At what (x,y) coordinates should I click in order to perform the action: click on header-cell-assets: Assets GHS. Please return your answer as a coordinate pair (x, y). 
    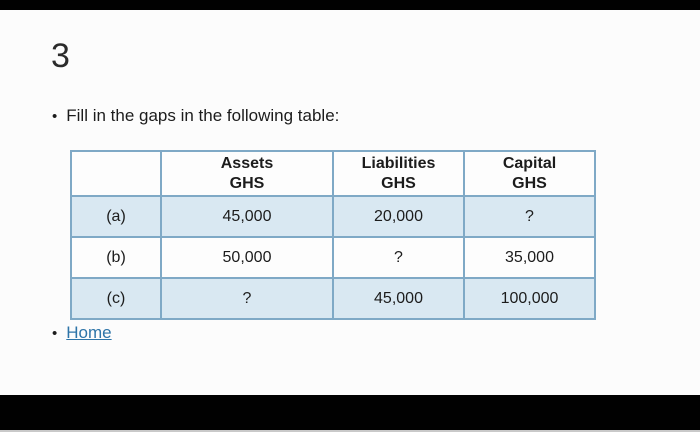
    Looking at the image, I should click on (247, 173).